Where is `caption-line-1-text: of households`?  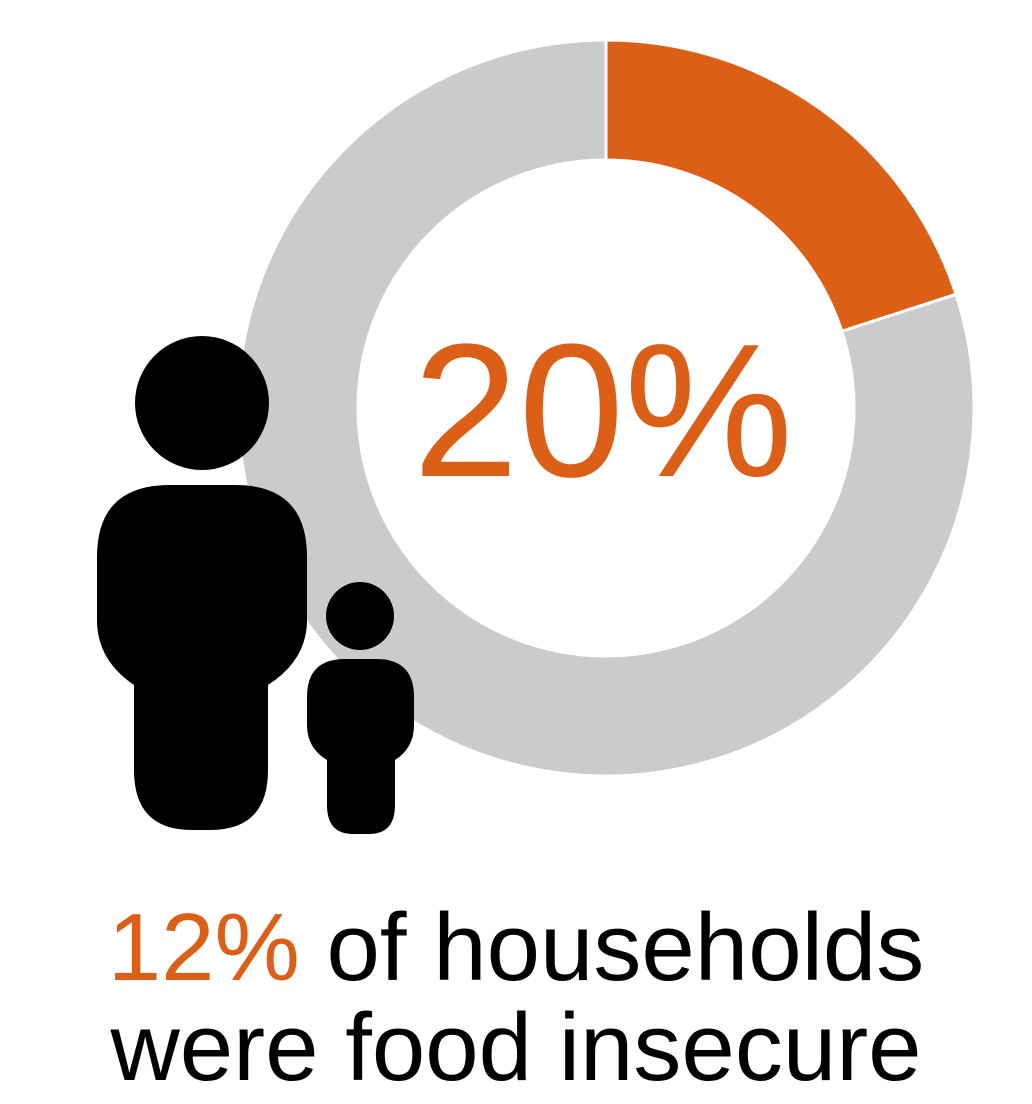
caption-line-1-text: of households is located at coordinates (612, 947).